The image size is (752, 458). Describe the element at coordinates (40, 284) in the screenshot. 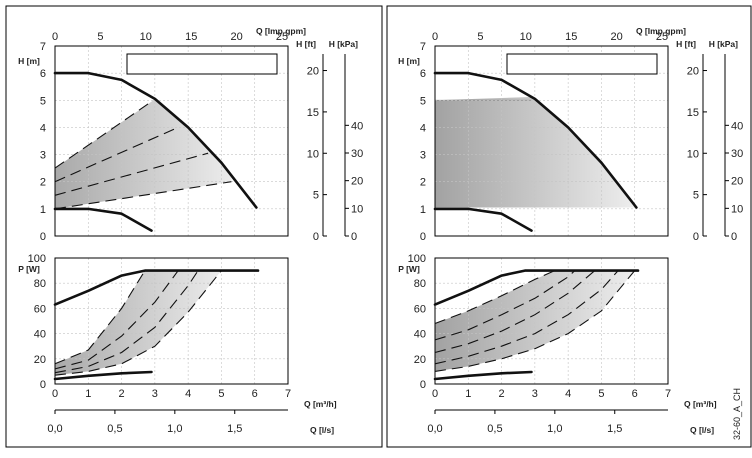

I see `p-w-tick: 80` at that location.